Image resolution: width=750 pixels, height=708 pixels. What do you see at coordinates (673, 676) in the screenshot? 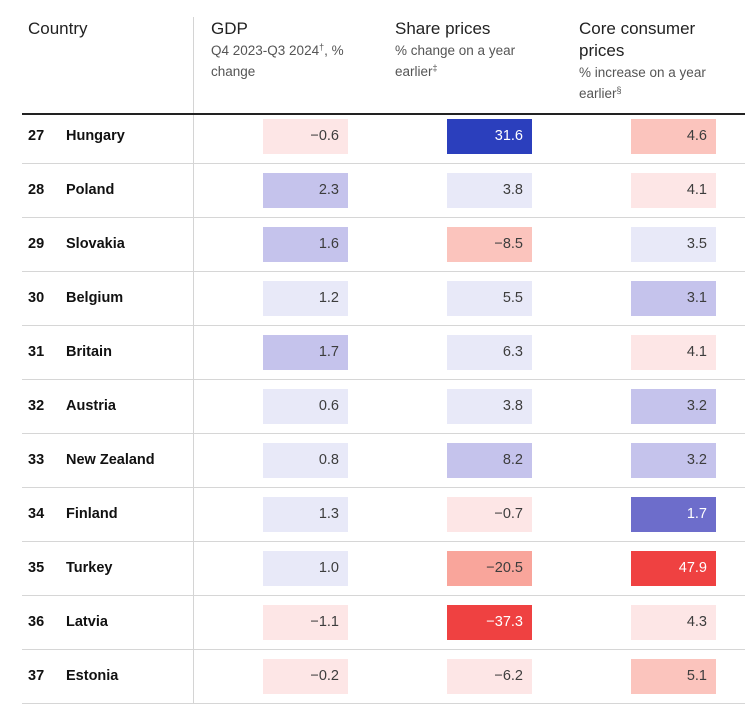
I see `cell-core-prices: 5.1` at bounding box center [673, 676].